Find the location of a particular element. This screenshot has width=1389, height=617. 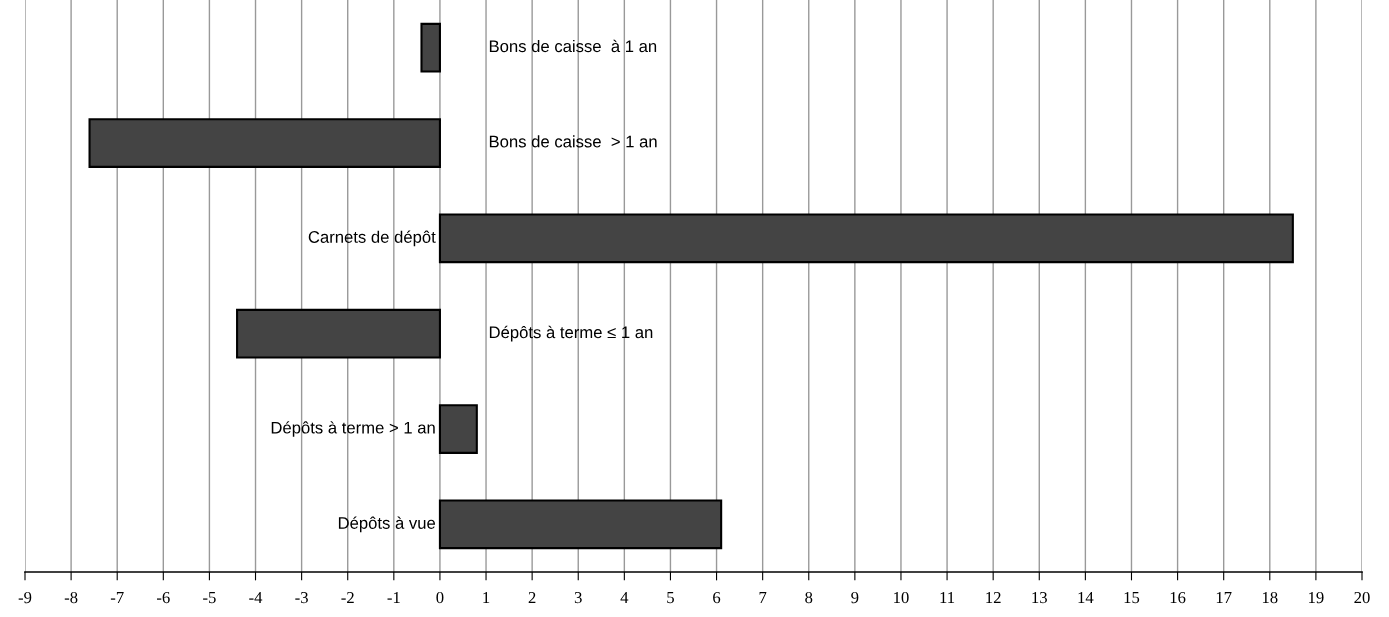

x-tick-label: 2 is located at coordinates (532, 597).